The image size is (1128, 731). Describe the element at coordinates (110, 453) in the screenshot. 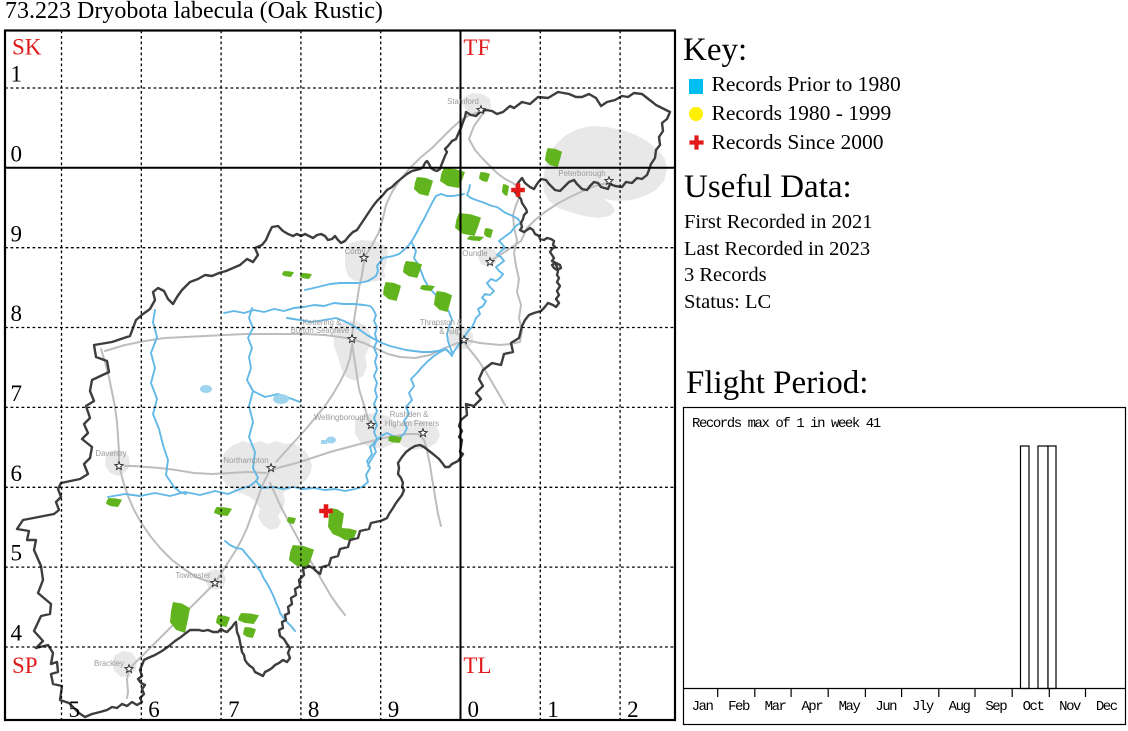

I see `svg-text: Daventry` at that location.